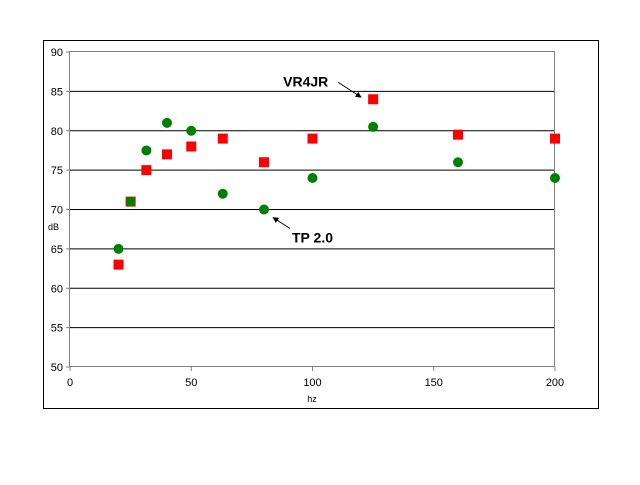 The image size is (640, 485). What do you see at coordinates (57, 53) in the screenshot?
I see `y-tick-label: 90` at bounding box center [57, 53].